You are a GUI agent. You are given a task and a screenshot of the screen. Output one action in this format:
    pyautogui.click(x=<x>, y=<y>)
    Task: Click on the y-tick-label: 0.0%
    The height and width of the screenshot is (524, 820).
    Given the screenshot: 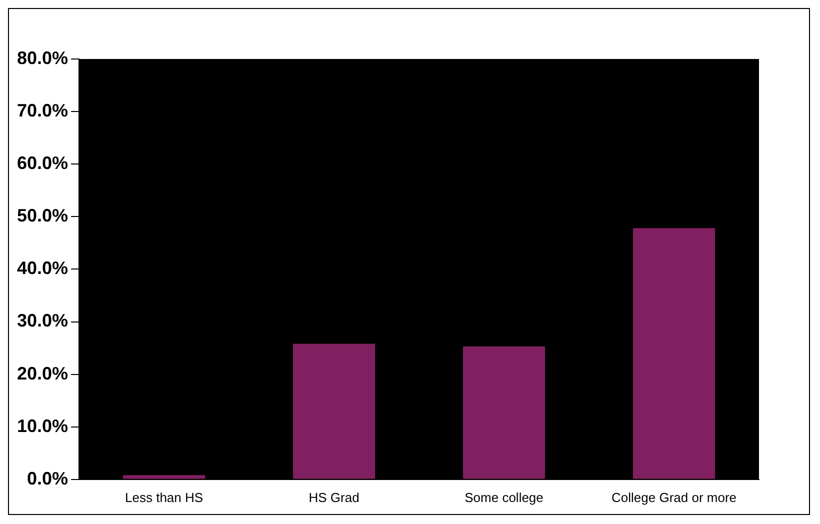 What is the action you would take?
    pyautogui.click(x=47, y=478)
    